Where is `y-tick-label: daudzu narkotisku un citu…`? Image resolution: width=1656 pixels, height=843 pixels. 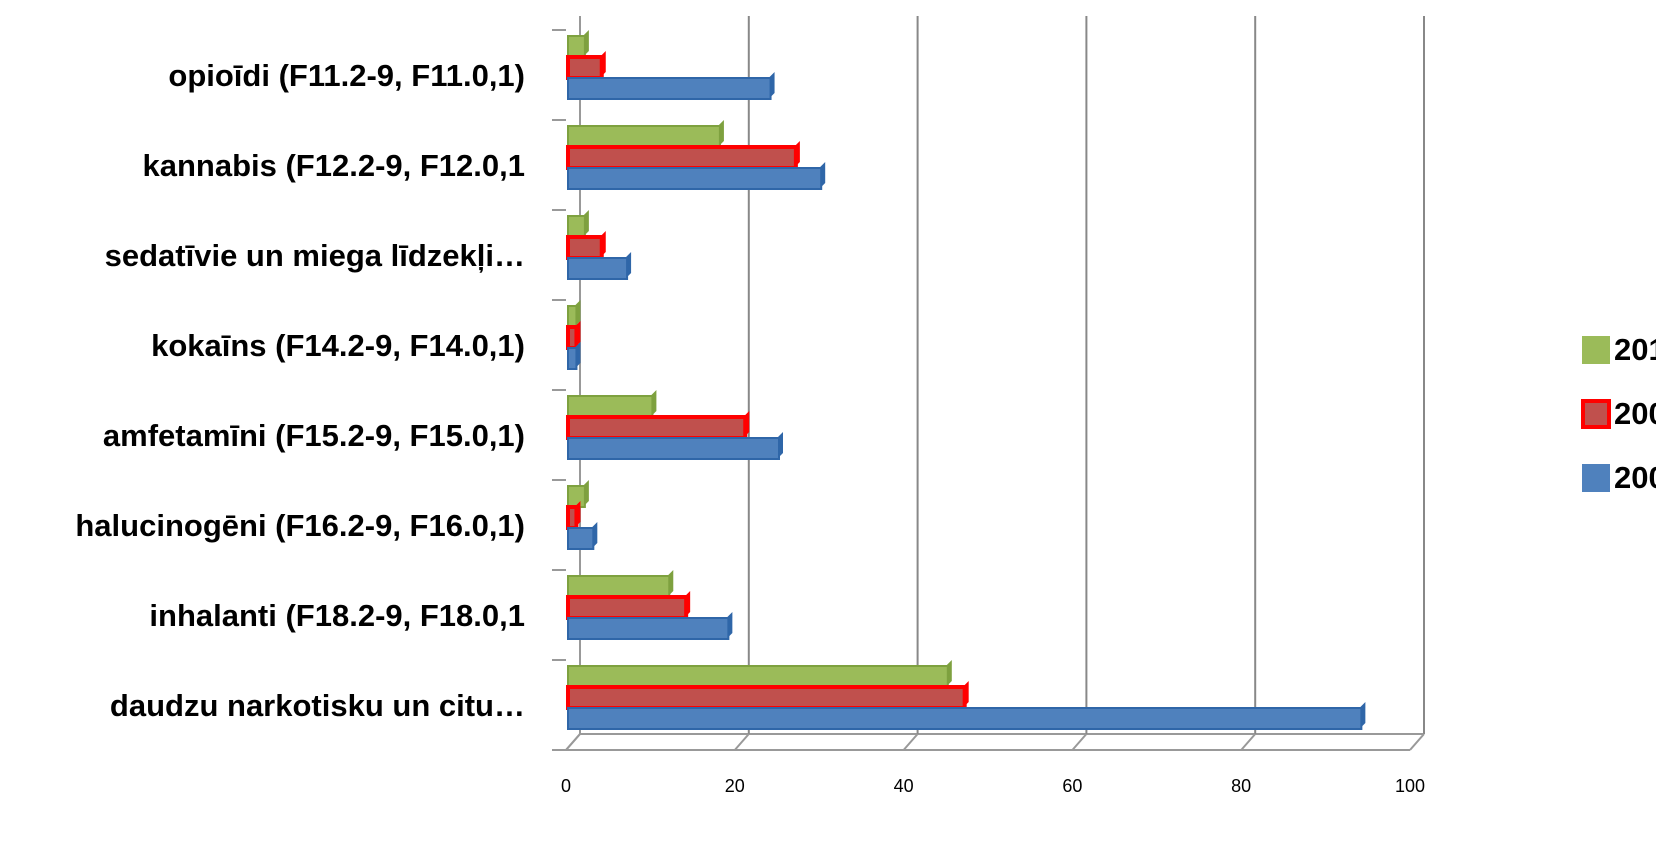 y-tick-label: daudzu narkotisku un citu… is located at coordinates (317, 705).